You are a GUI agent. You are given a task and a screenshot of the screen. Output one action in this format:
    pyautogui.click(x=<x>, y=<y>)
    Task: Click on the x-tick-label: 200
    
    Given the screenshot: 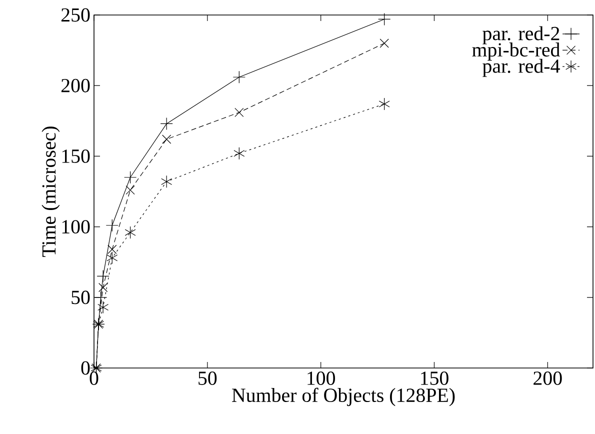 What is the action you would take?
    pyautogui.click(x=548, y=378)
    